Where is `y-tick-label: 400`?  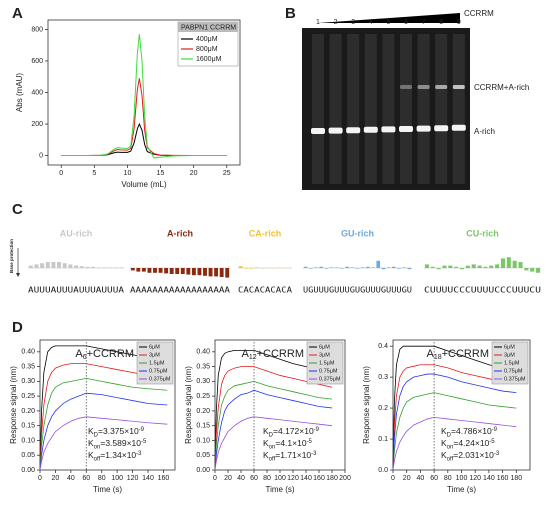
y-tick-label: 400 is located at coordinates (37, 92).